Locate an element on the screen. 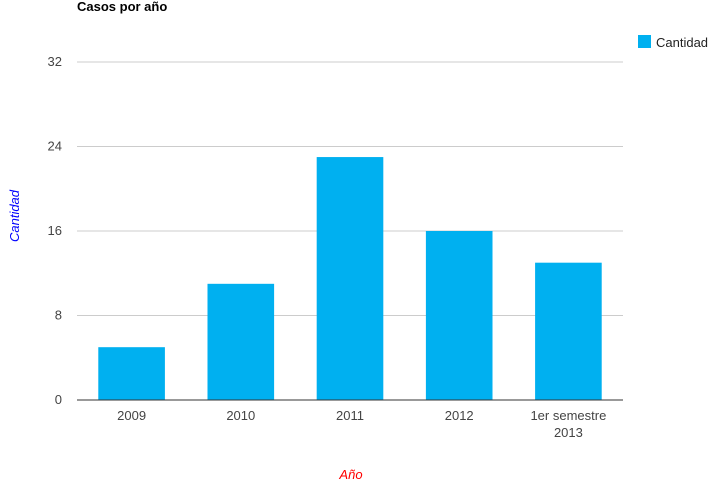  x-tick-label: 2010 is located at coordinates (240, 415).